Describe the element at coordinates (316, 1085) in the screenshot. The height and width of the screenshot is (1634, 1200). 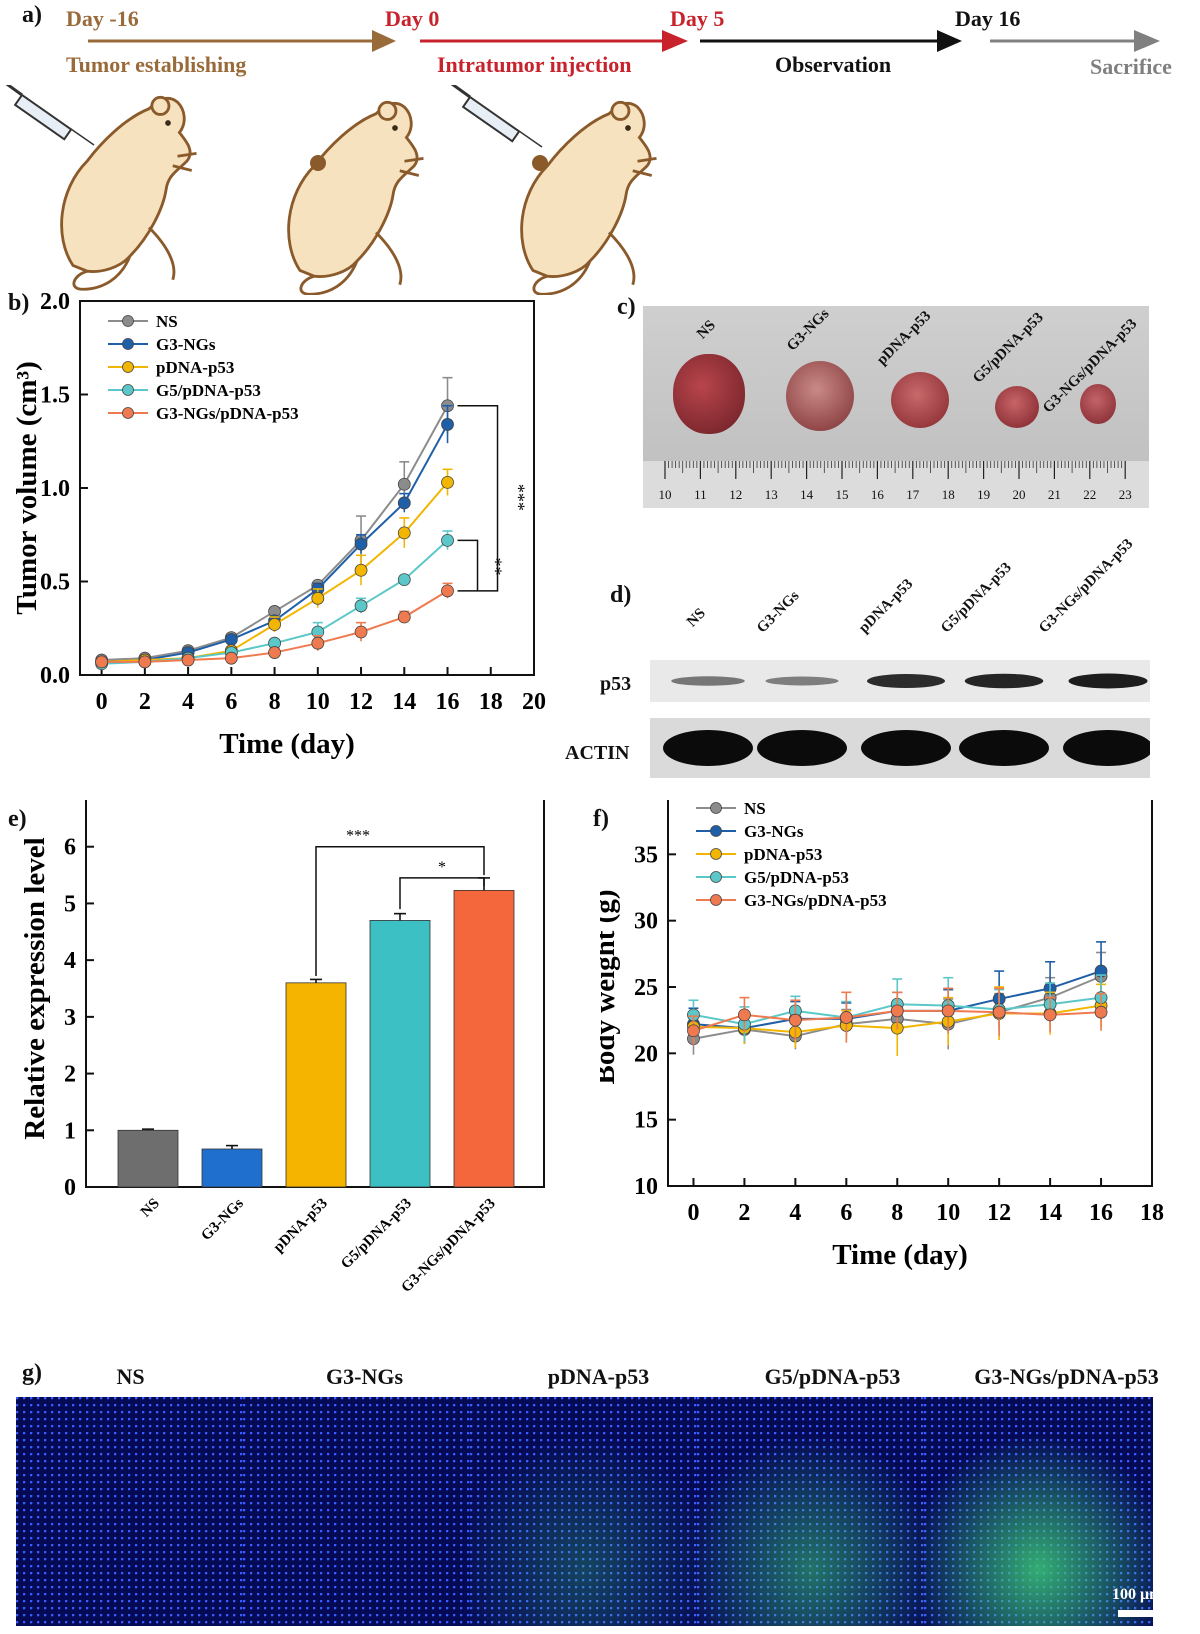
I see `bar-pDNA-p53` at that location.